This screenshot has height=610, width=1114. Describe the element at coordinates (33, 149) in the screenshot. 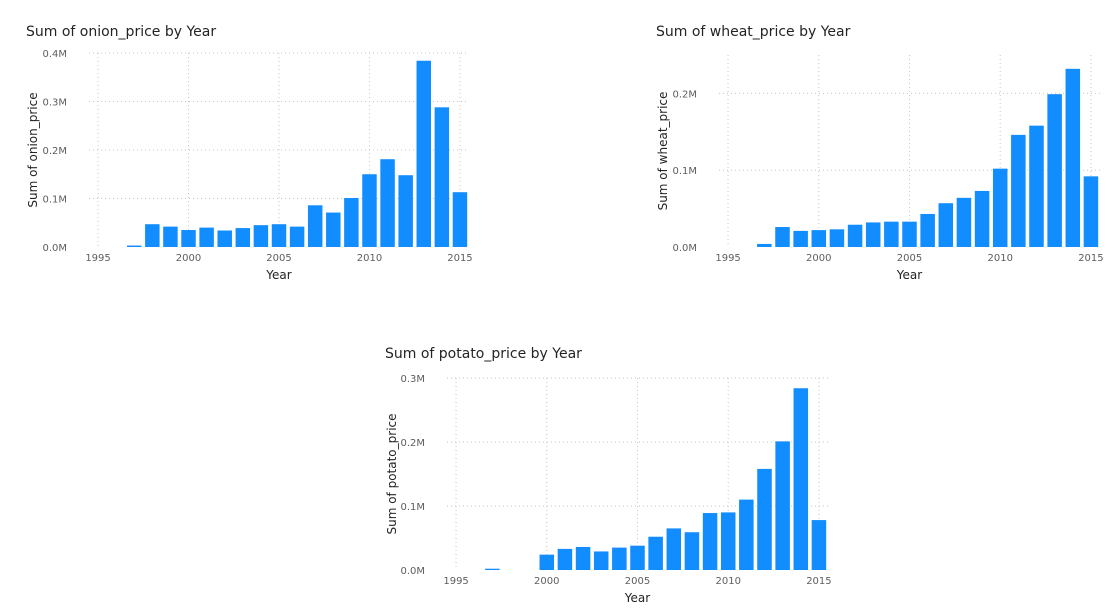

I see `y-axis-title: Sum of onion_price` at that location.